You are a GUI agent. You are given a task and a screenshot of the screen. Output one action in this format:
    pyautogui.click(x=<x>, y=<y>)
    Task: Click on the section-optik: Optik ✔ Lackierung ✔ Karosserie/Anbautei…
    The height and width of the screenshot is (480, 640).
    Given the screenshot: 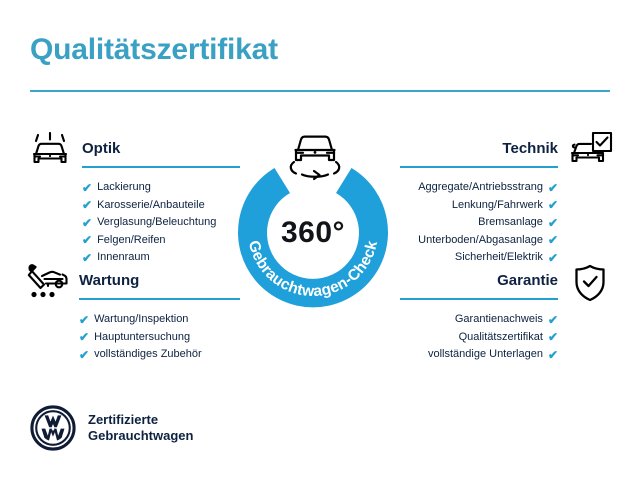 What is the action you would take?
    pyautogui.click(x=132, y=198)
    